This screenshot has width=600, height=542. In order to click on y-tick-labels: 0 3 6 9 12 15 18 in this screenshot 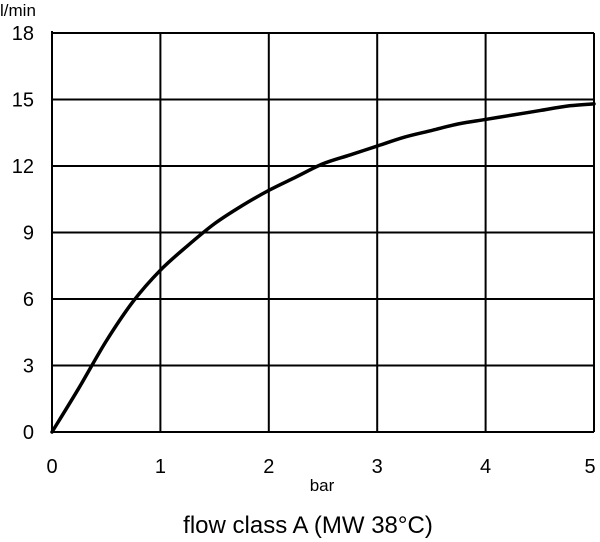, I will do `click(23, 233)`.